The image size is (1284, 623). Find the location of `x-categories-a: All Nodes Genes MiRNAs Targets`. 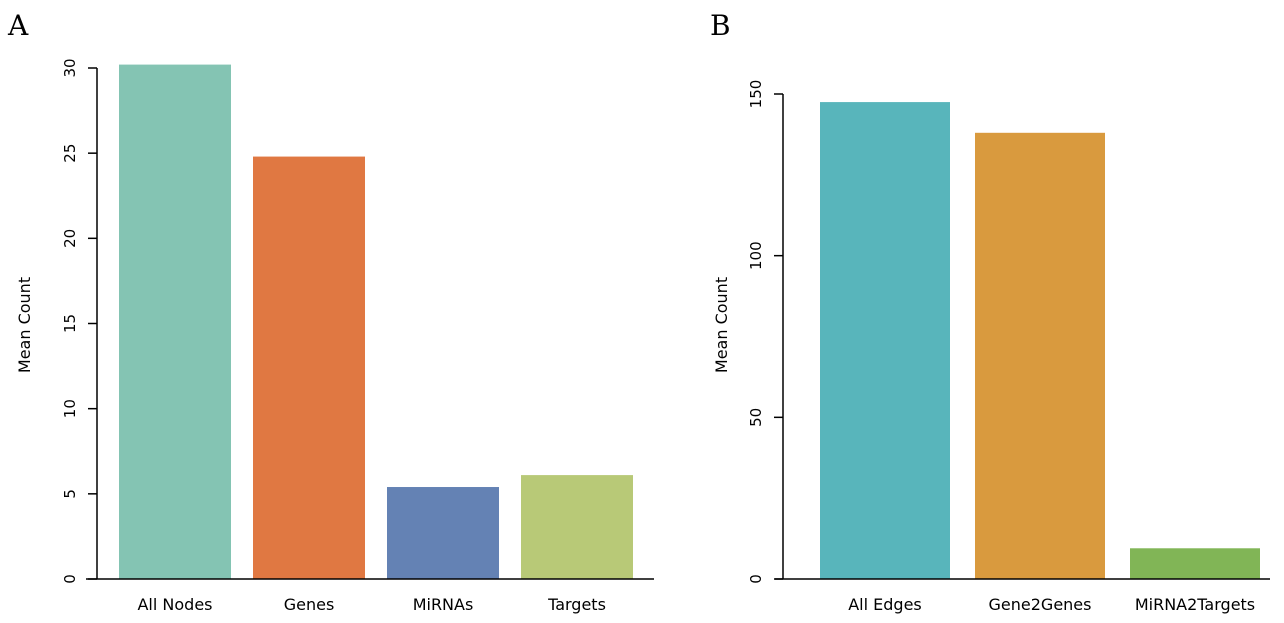

x-categories-a: All Nodes Genes MiRNAs Targets is located at coordinates (371, 604).